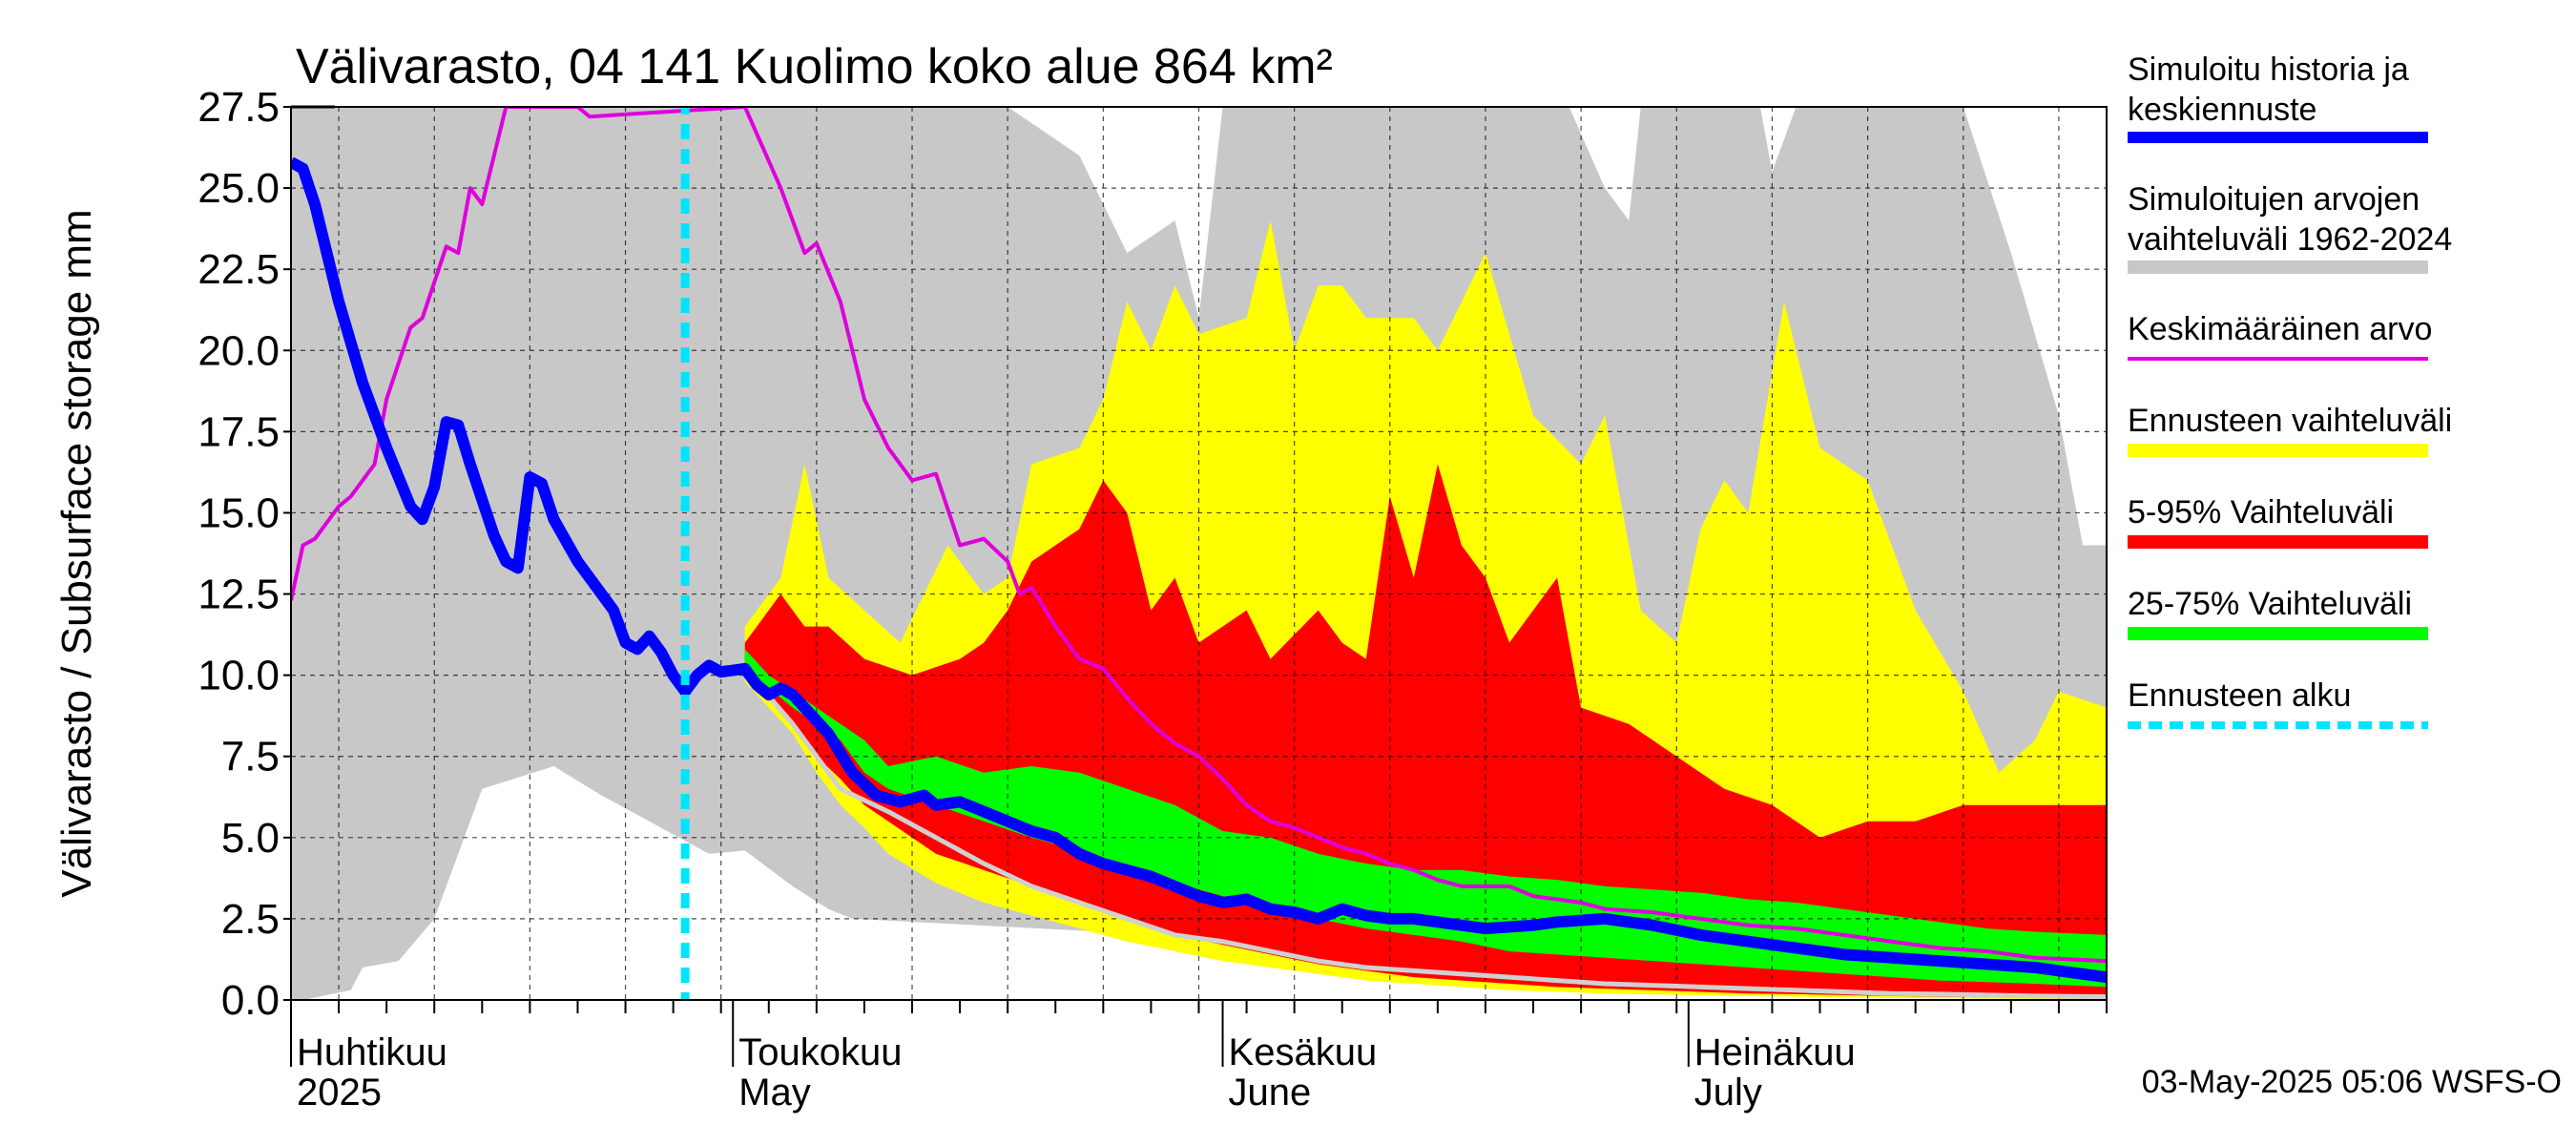 This screenshot has height=1145, width=2576. I want to click on legend-label: vaihteluväli 1962-2024, so click(2290, 239).